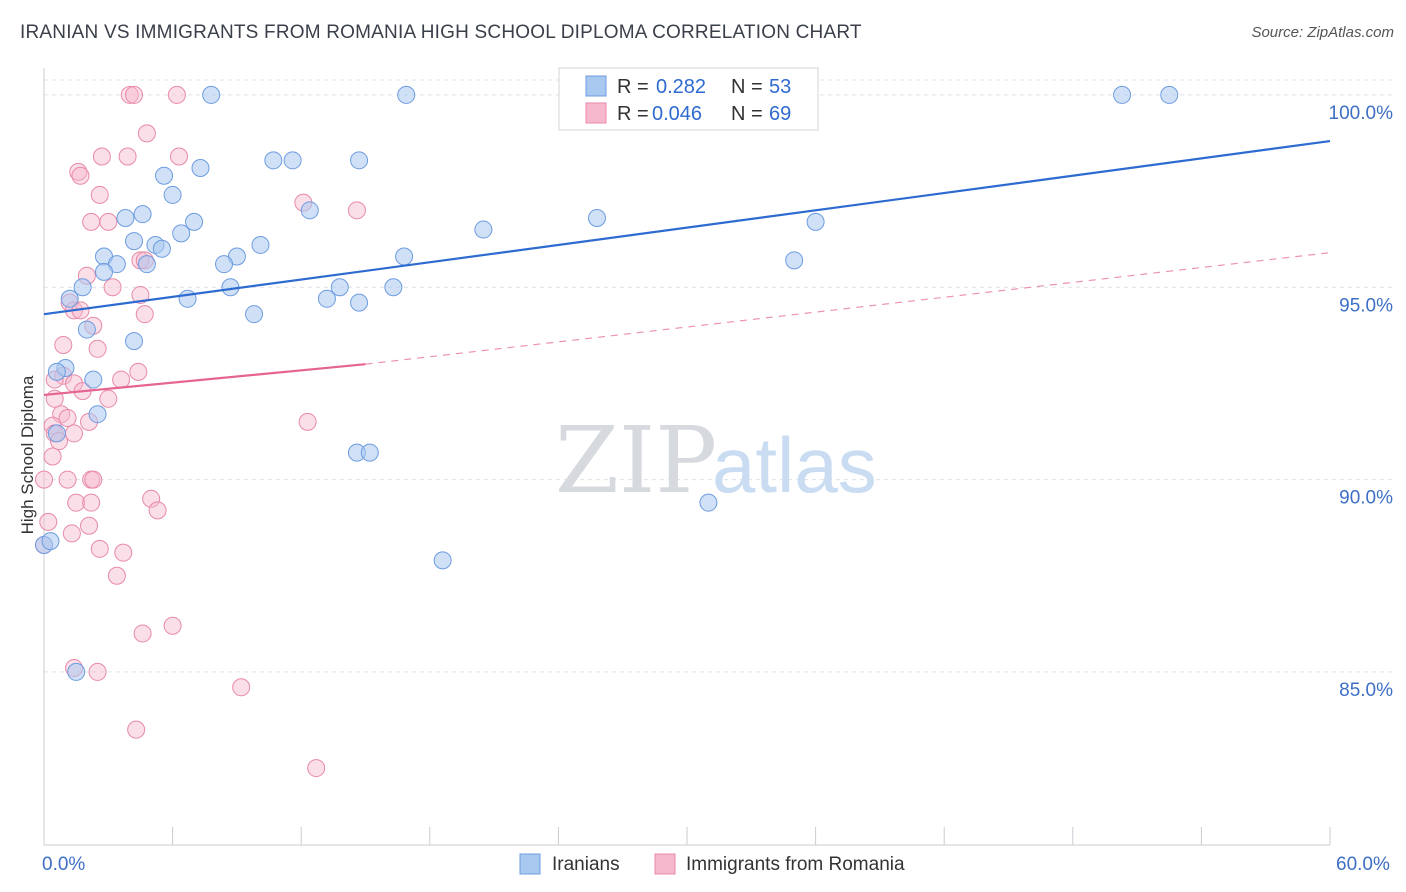 This screenshot has height=892, width=1406. I want to click on watermark-atlas: atlas, so click(794, 465).